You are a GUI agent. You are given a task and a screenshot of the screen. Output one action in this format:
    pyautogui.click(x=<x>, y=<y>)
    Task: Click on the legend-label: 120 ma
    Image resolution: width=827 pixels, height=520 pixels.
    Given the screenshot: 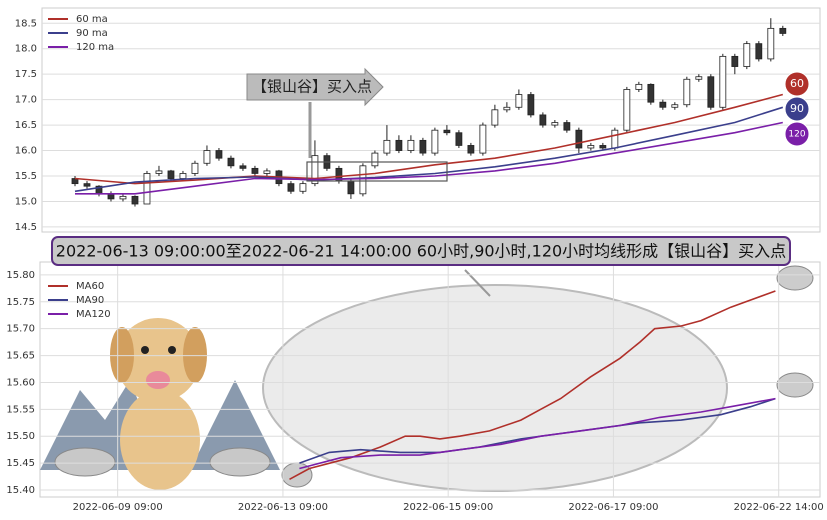 What is the action you would take?
    pyautogui.click(x=95, y=47)
    